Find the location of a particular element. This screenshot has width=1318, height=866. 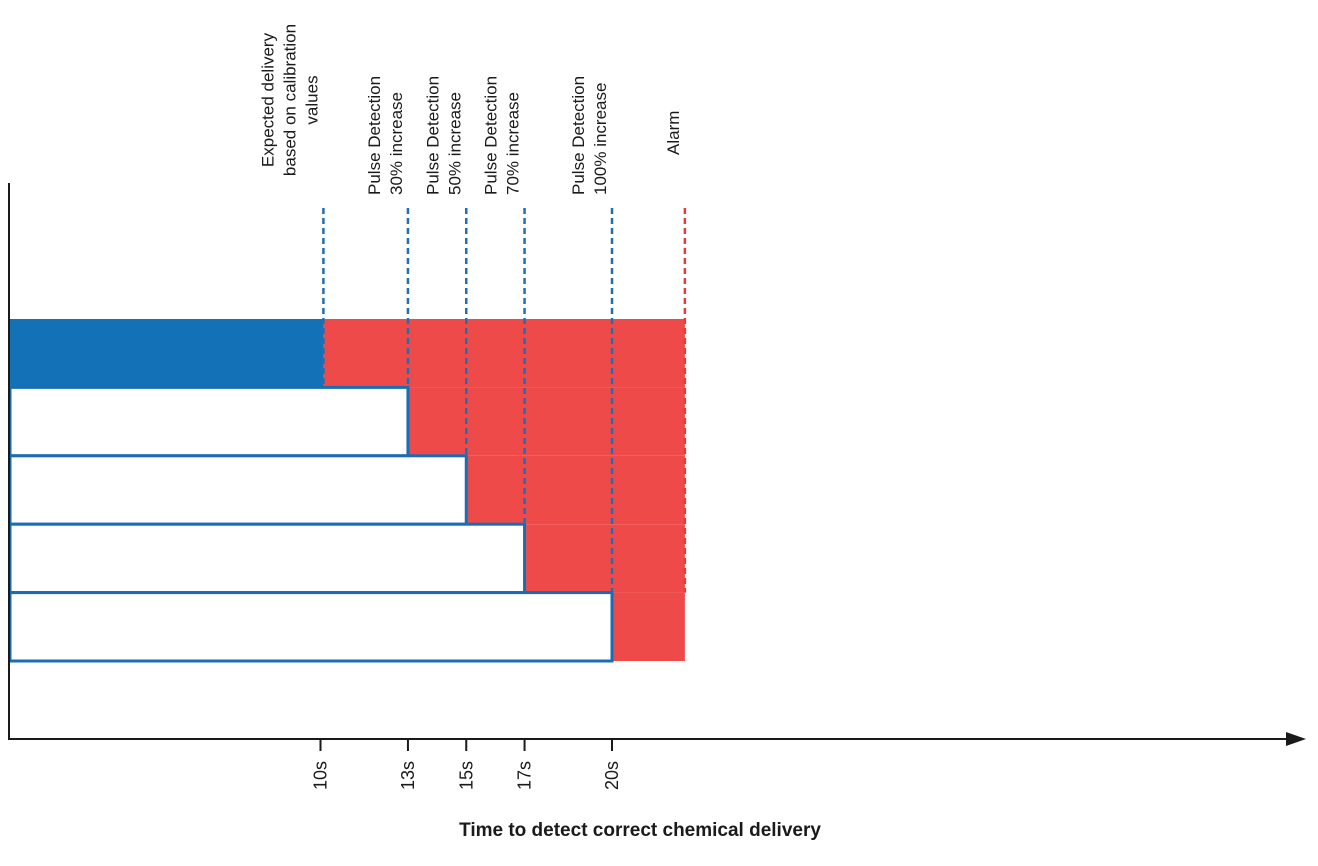

tick-label-4: 20s is located at coordinates (612, 775).